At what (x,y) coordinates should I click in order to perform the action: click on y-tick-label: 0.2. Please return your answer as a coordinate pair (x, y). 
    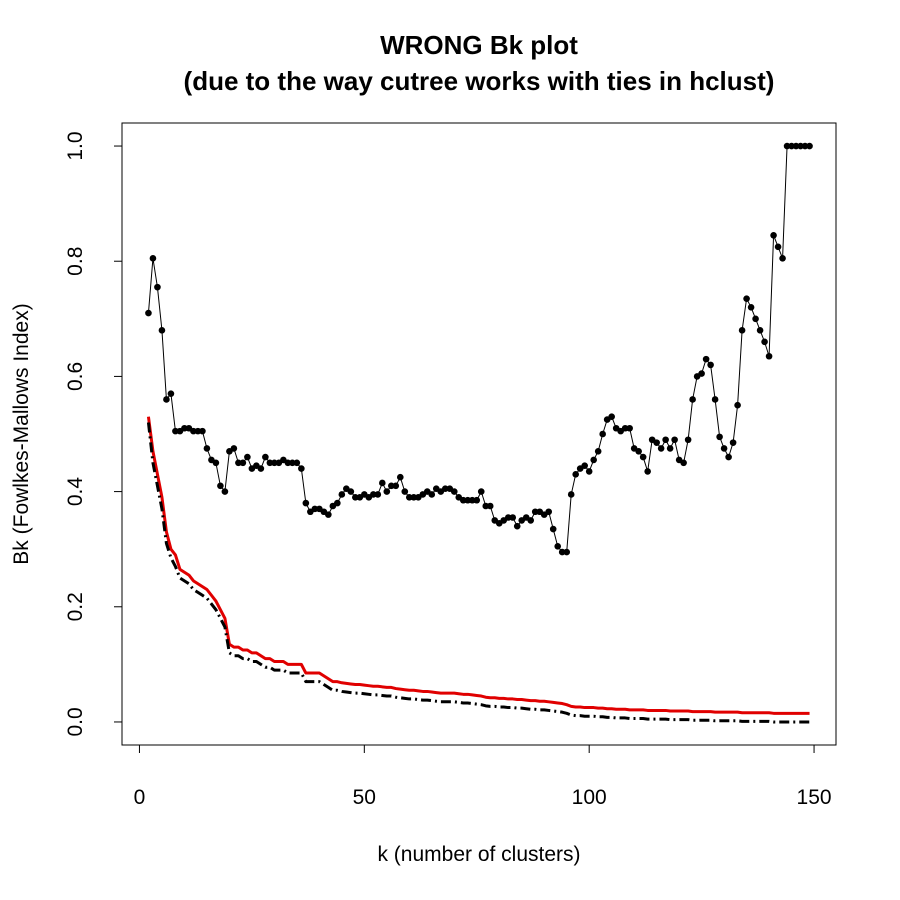
    Looking at the image, I should click on (75, 606).